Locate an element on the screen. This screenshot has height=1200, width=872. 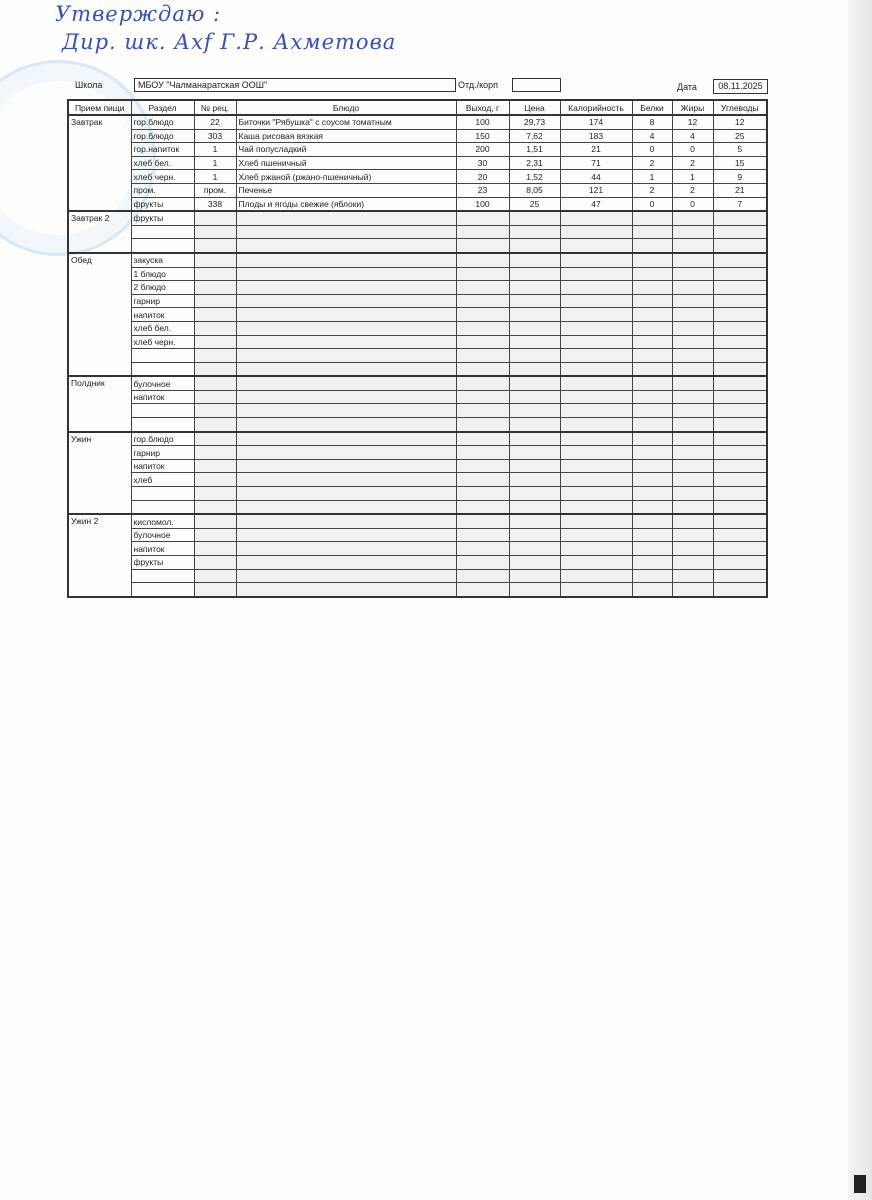
section-cell: хлеб бел. is located at coordinates (162, 163).